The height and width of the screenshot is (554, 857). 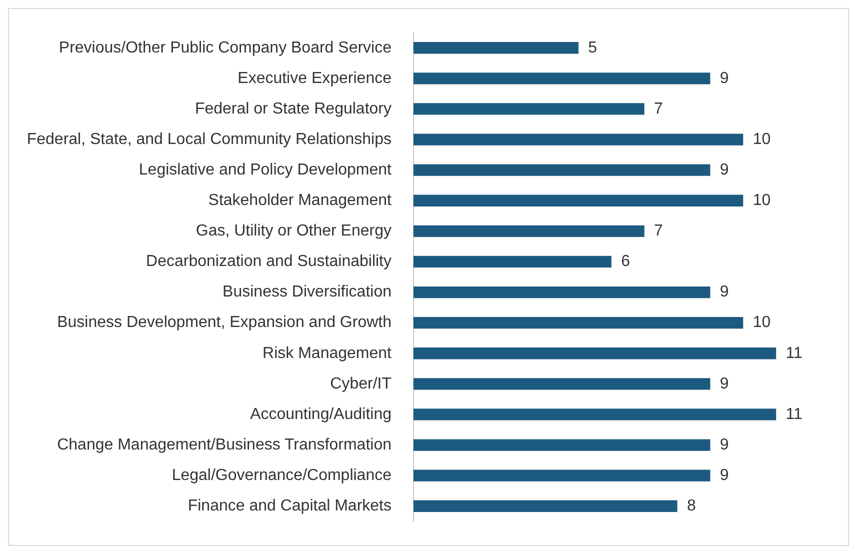 I want to click on data-label: 8, so click(x=691, y=506).